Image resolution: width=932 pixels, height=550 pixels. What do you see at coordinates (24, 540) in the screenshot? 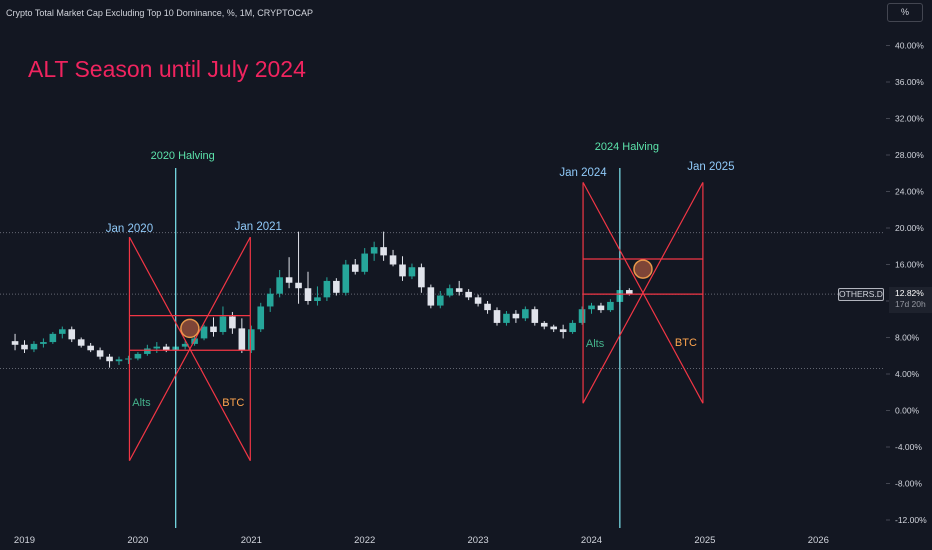
I see `x-tick-label: 2019` at bounding box center [24, 540].